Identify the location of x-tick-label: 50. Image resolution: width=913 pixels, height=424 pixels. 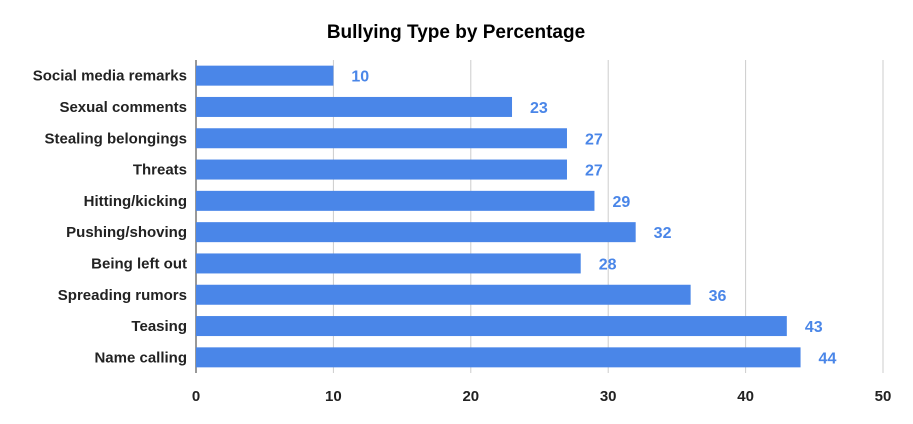
(883, 396).